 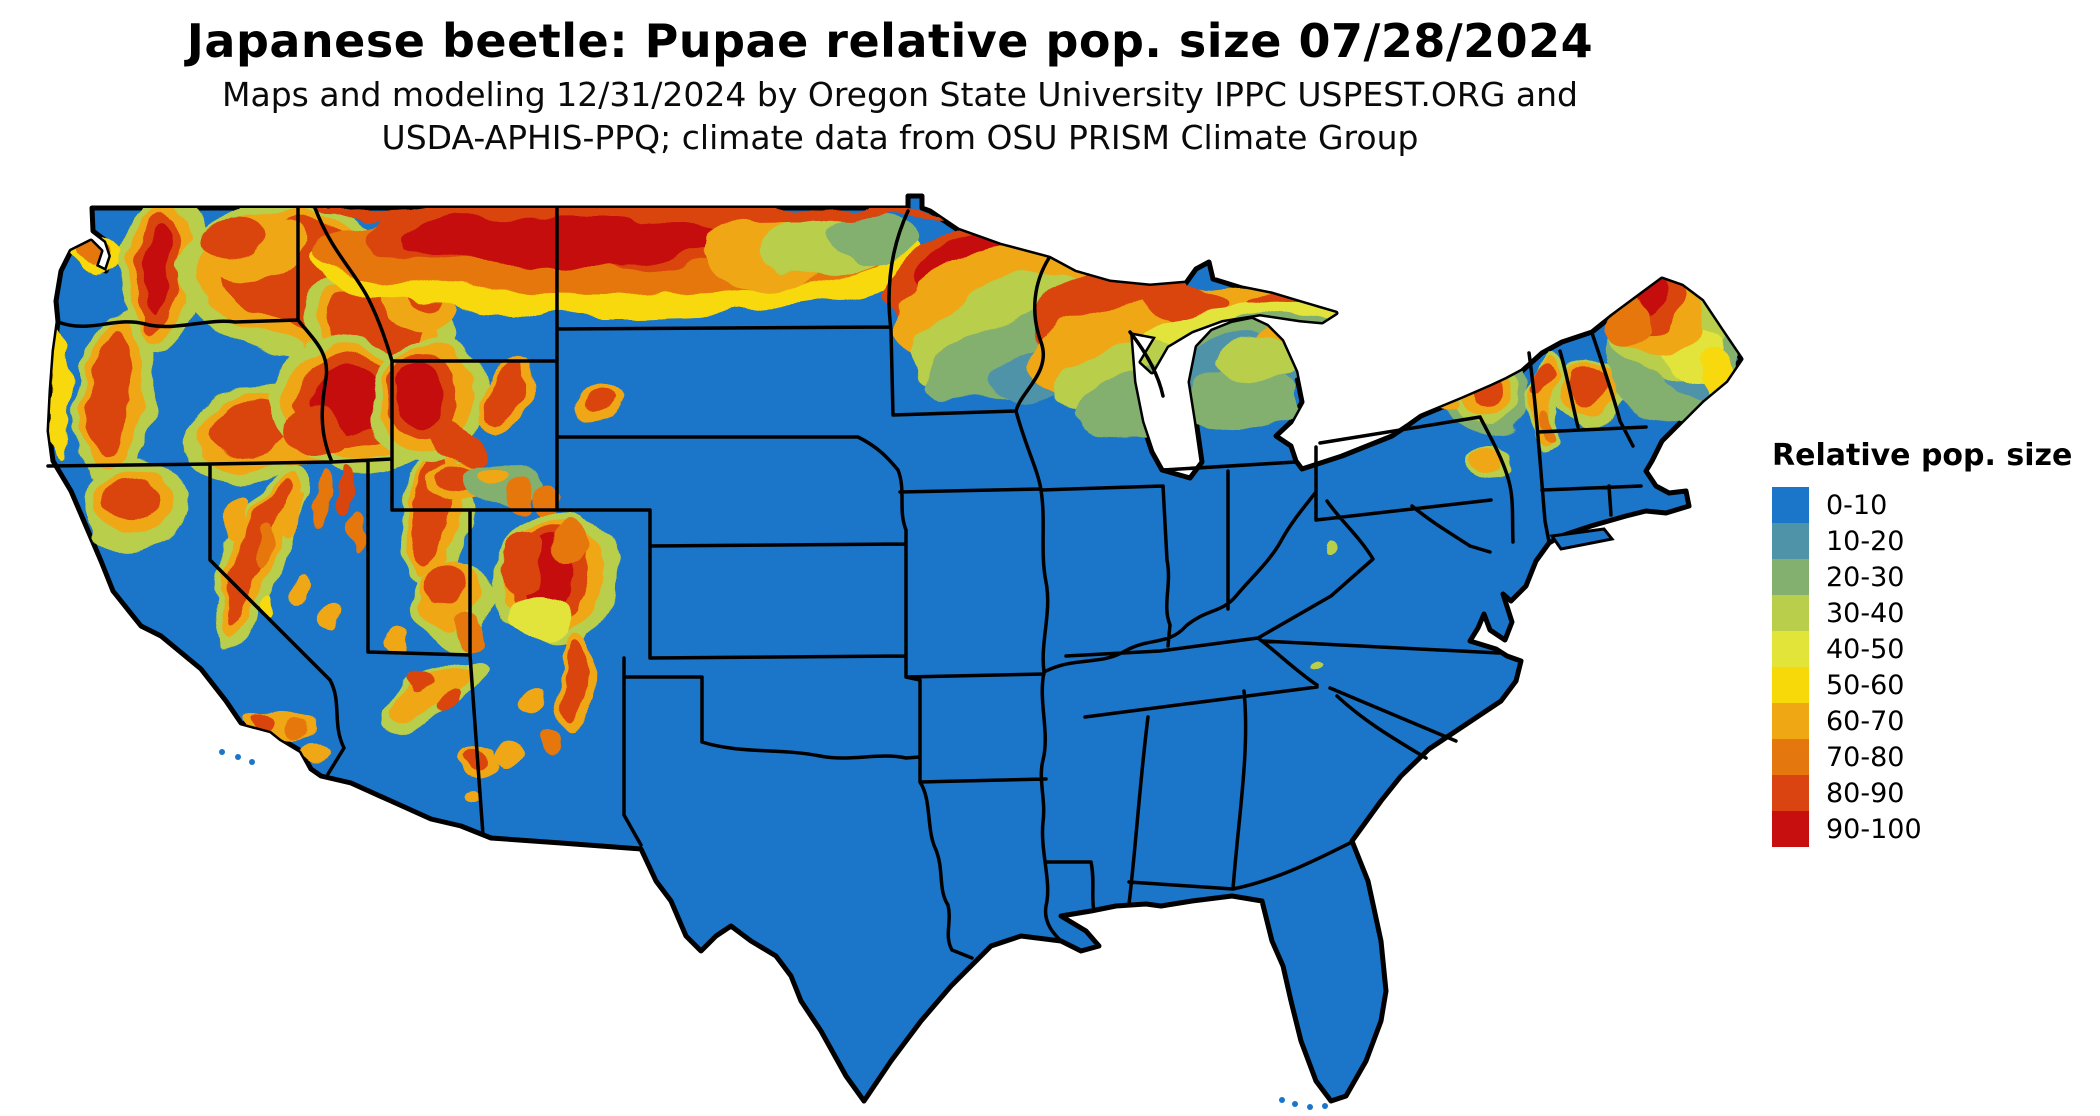 I want to click on legend-label: 60-70, so click(x=1865, y=721).